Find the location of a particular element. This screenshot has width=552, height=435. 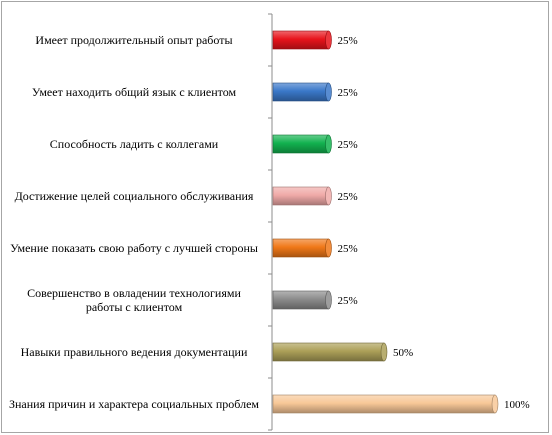

category-label: Умеет находить общий язык с клиентом is located at coordinates (134, 92).